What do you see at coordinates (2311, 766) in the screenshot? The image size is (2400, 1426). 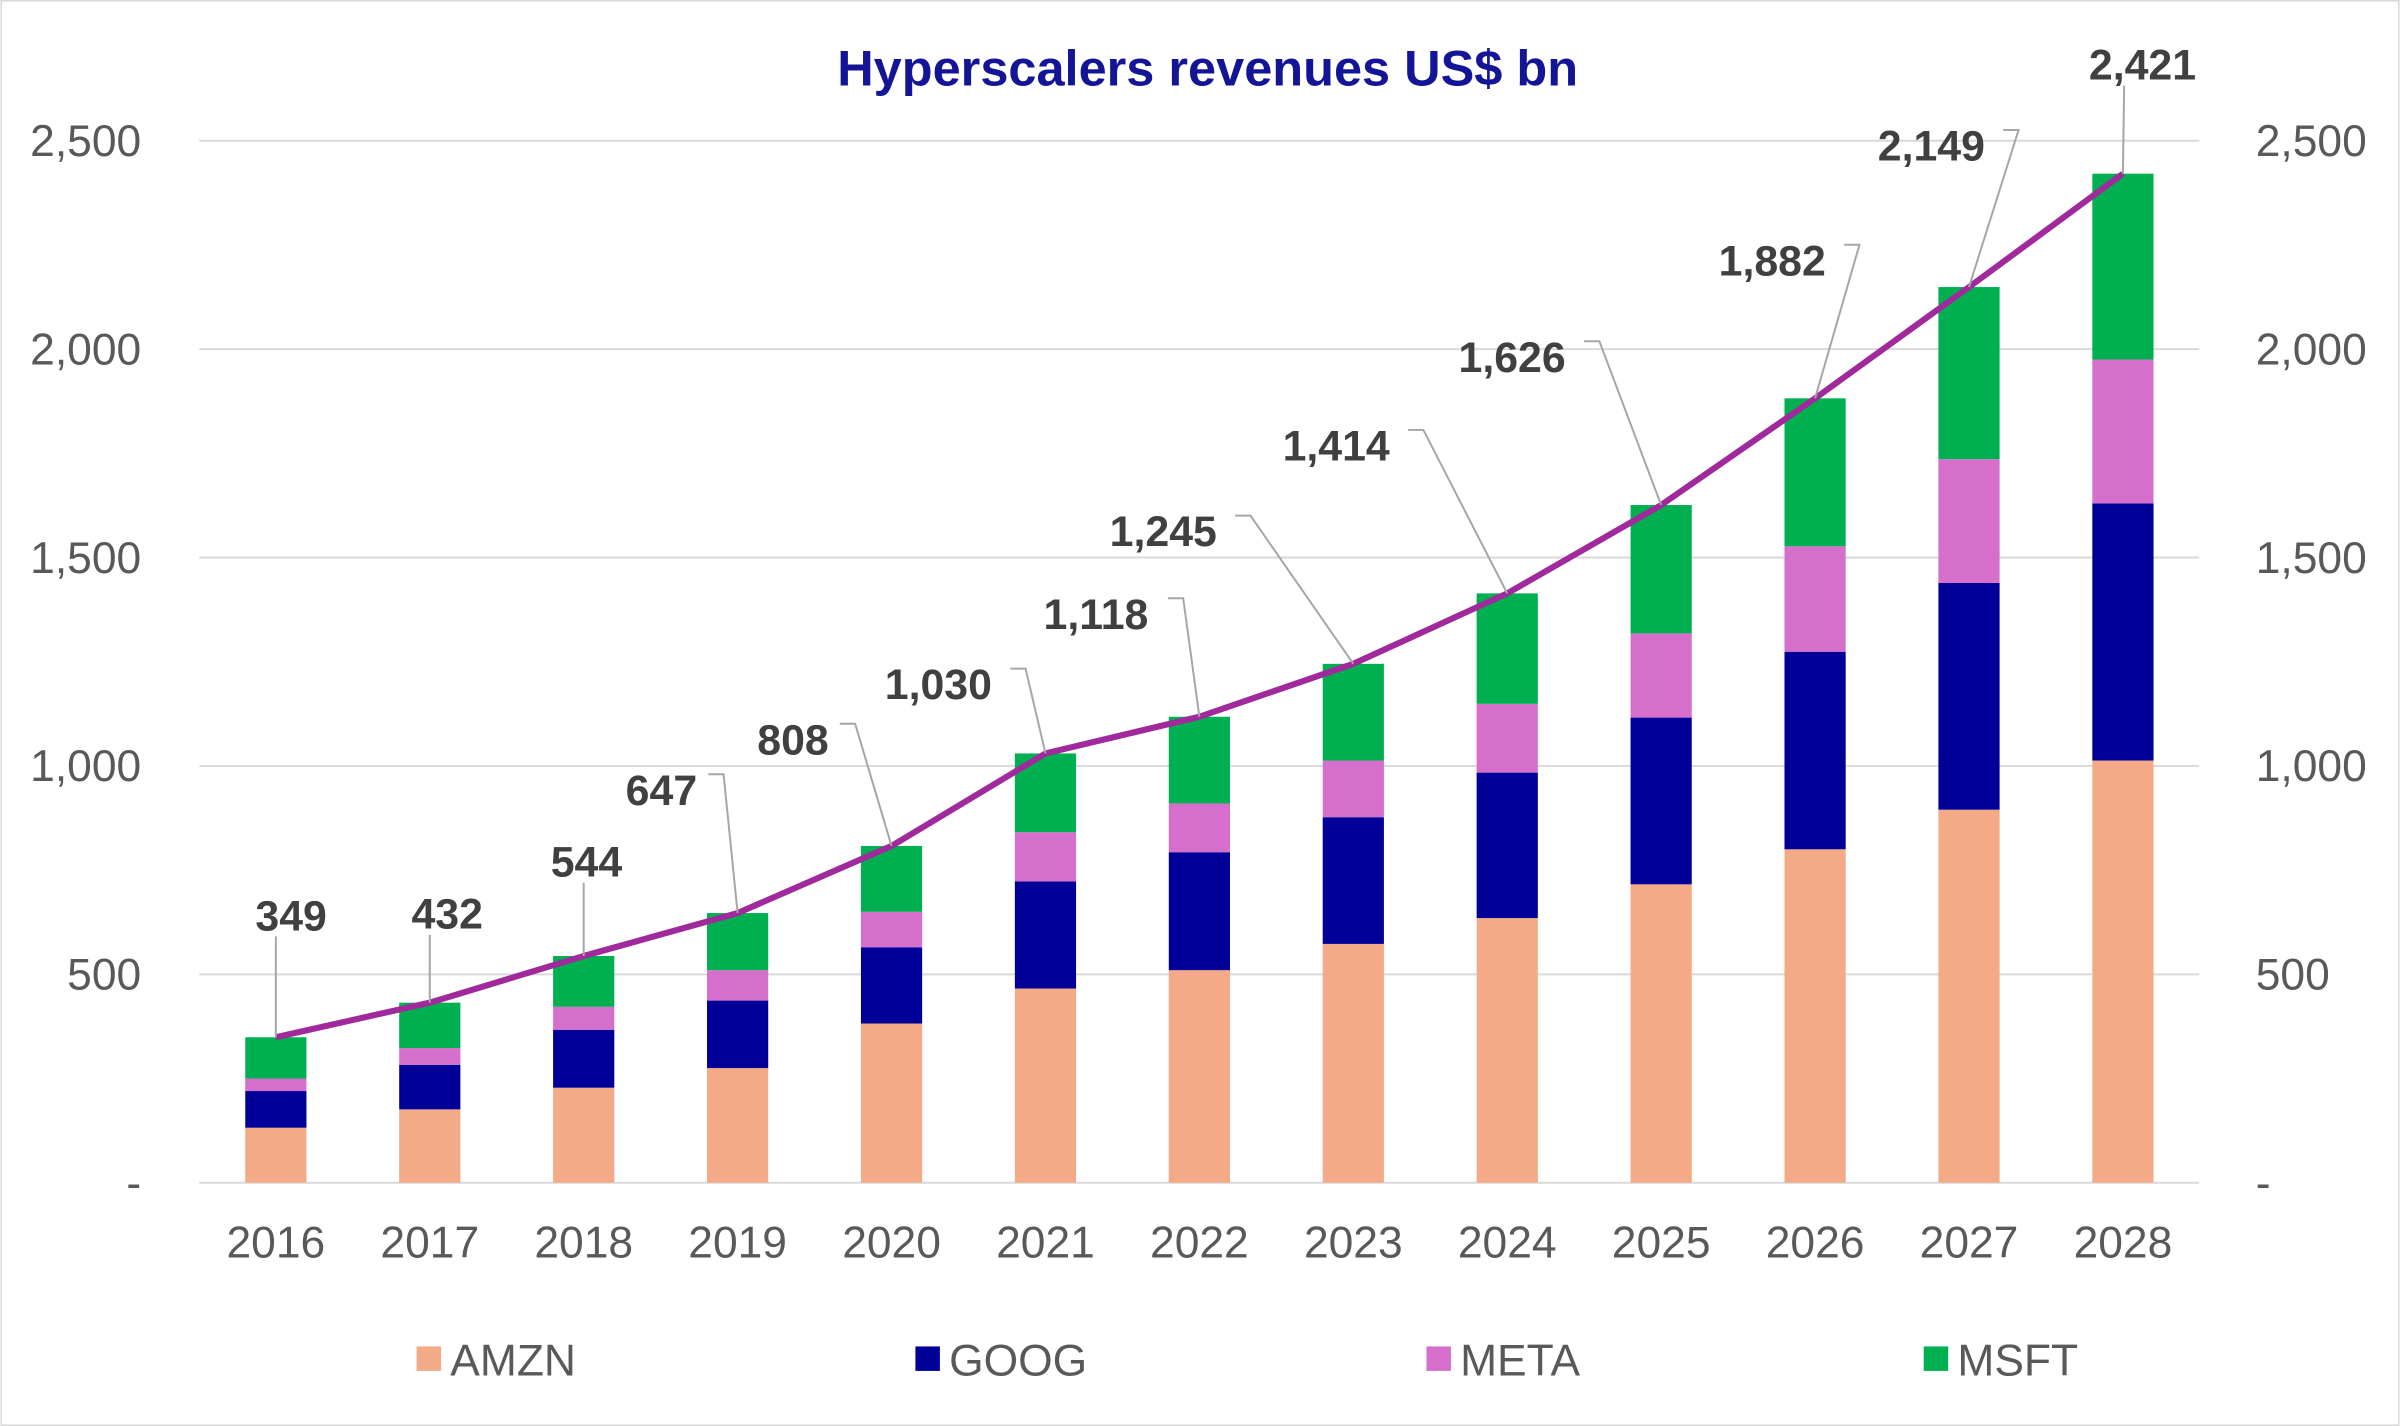 I see `secondary-y-tick-label: 1,000` at bounding box center [2311, 766].